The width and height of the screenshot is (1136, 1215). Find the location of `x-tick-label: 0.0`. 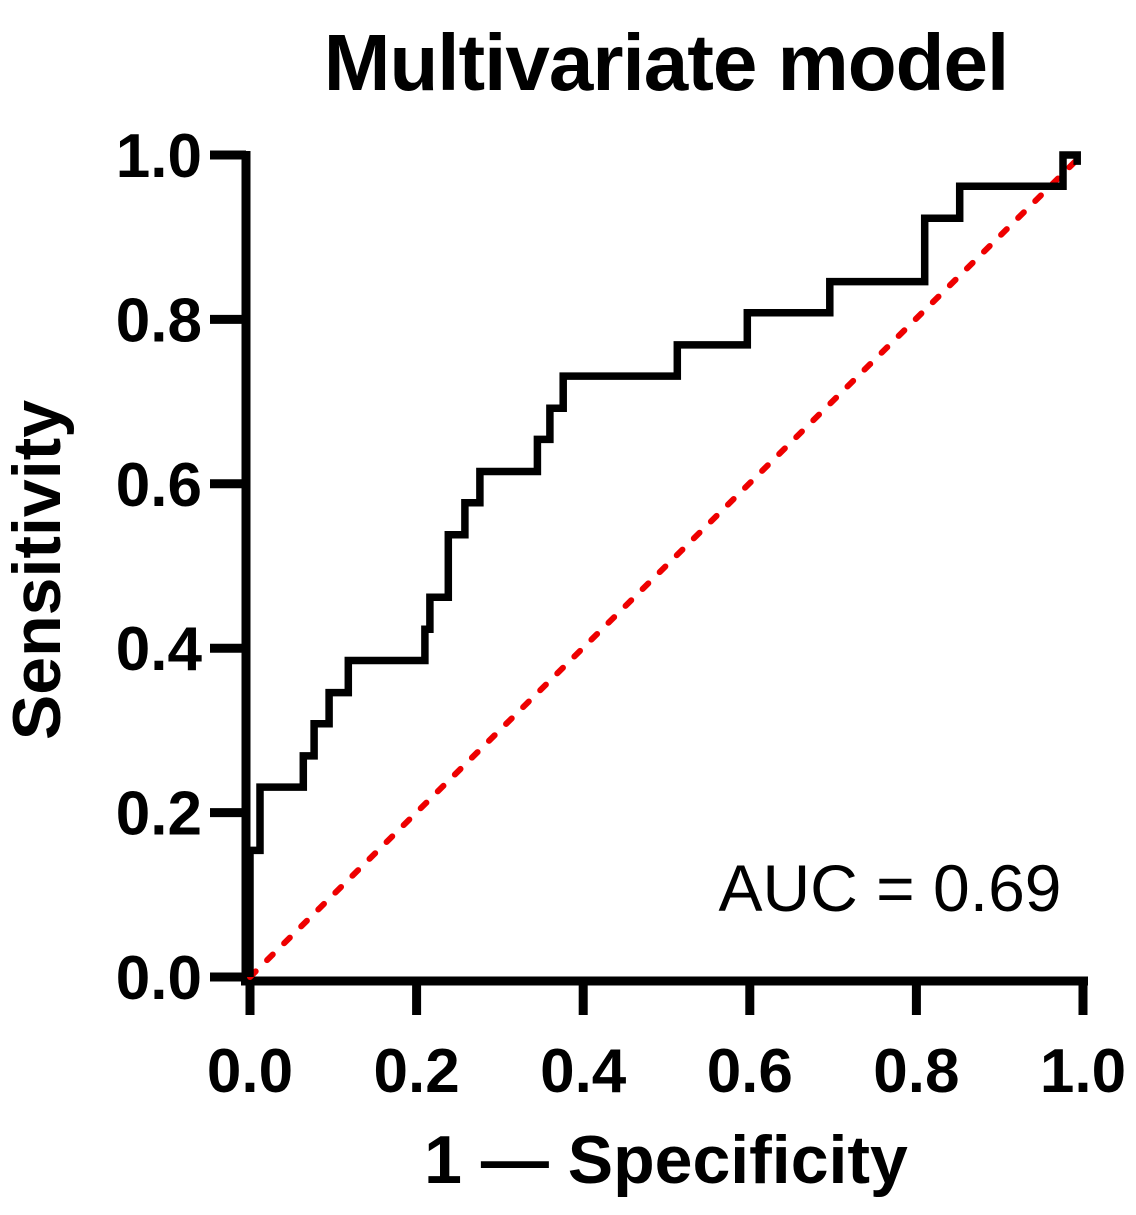

x-tick-label: 0.0 is located at coordinates (250, 1071).